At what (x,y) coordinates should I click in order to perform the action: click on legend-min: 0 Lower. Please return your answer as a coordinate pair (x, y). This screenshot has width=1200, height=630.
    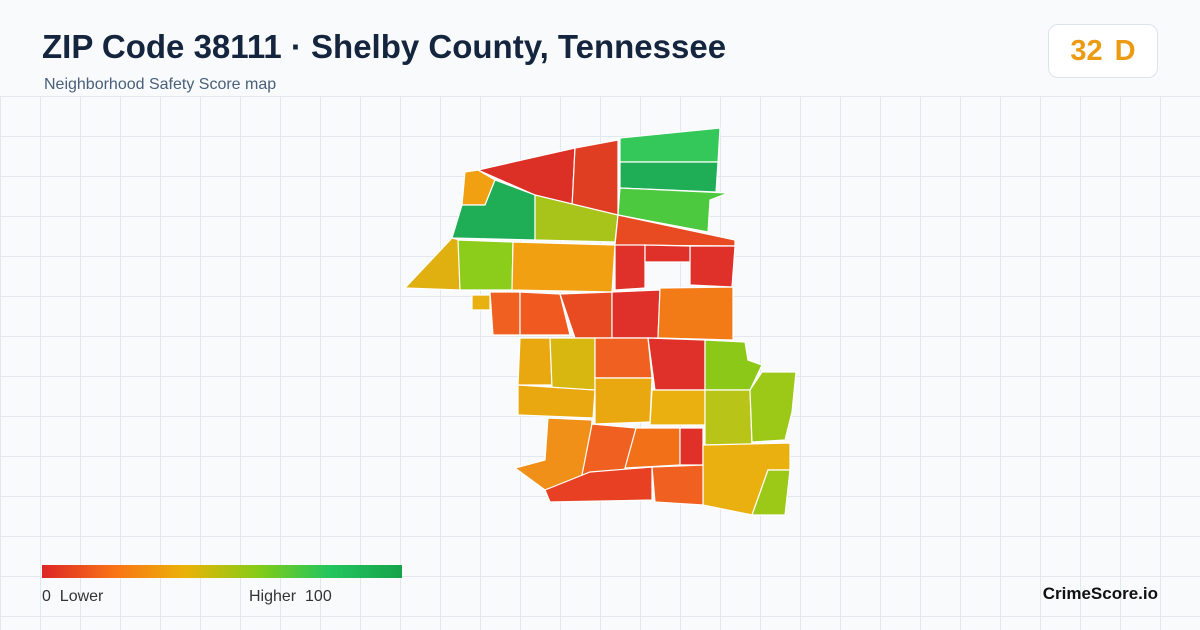
    Looking at the image, I should click on (72, 597).